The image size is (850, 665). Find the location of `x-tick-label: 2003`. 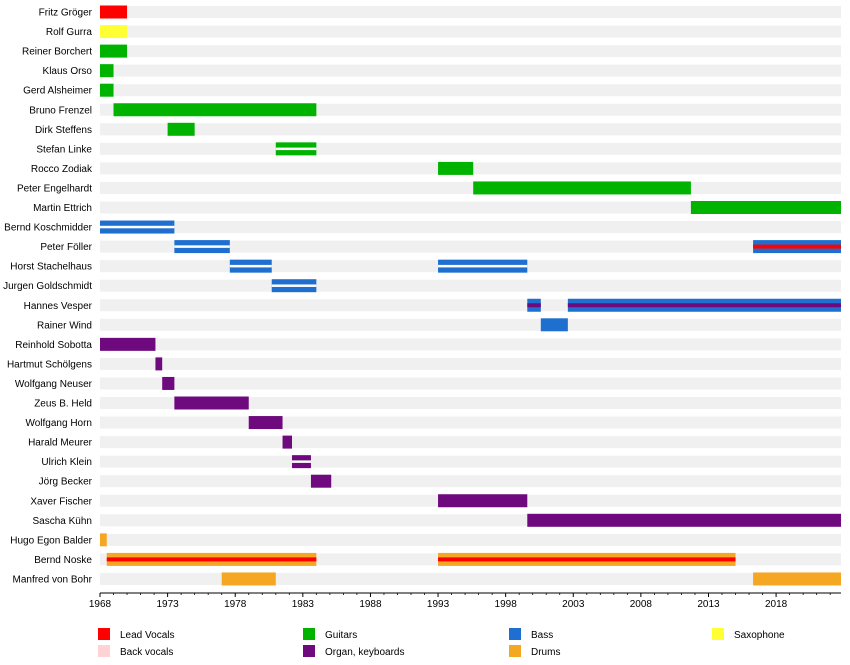

x-tick-label: 2003 is located at coordinates (573, 604).